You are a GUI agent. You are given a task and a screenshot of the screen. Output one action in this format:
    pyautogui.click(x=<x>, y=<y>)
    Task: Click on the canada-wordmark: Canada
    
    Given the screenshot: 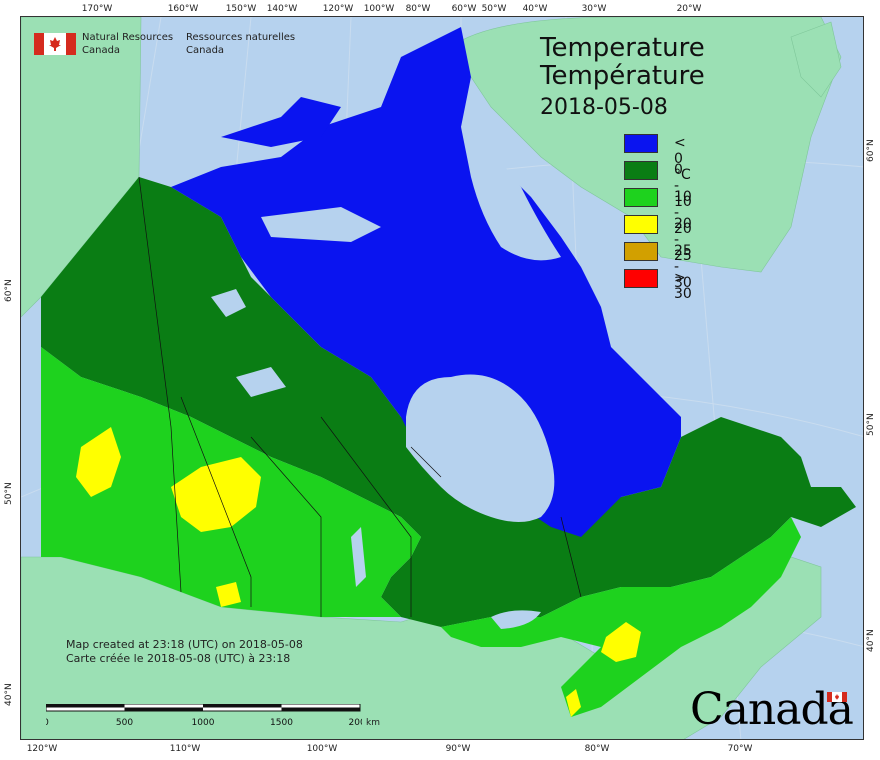 What is the action you would take?
    pyautogui.click(x=772, y=709)
    